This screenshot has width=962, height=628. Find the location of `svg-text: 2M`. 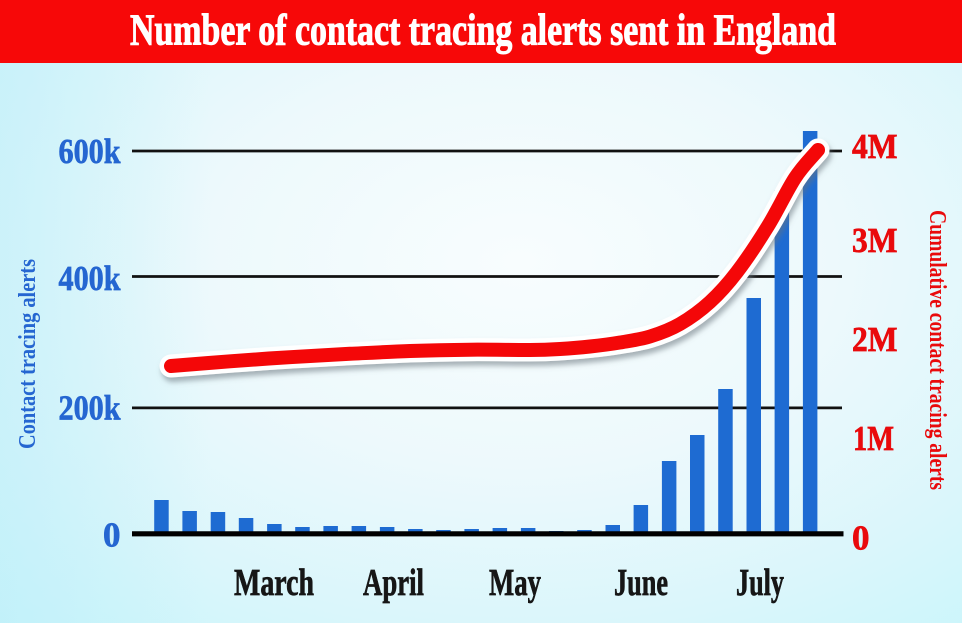

svg-text: 2M is located at coordinates (875, 339).